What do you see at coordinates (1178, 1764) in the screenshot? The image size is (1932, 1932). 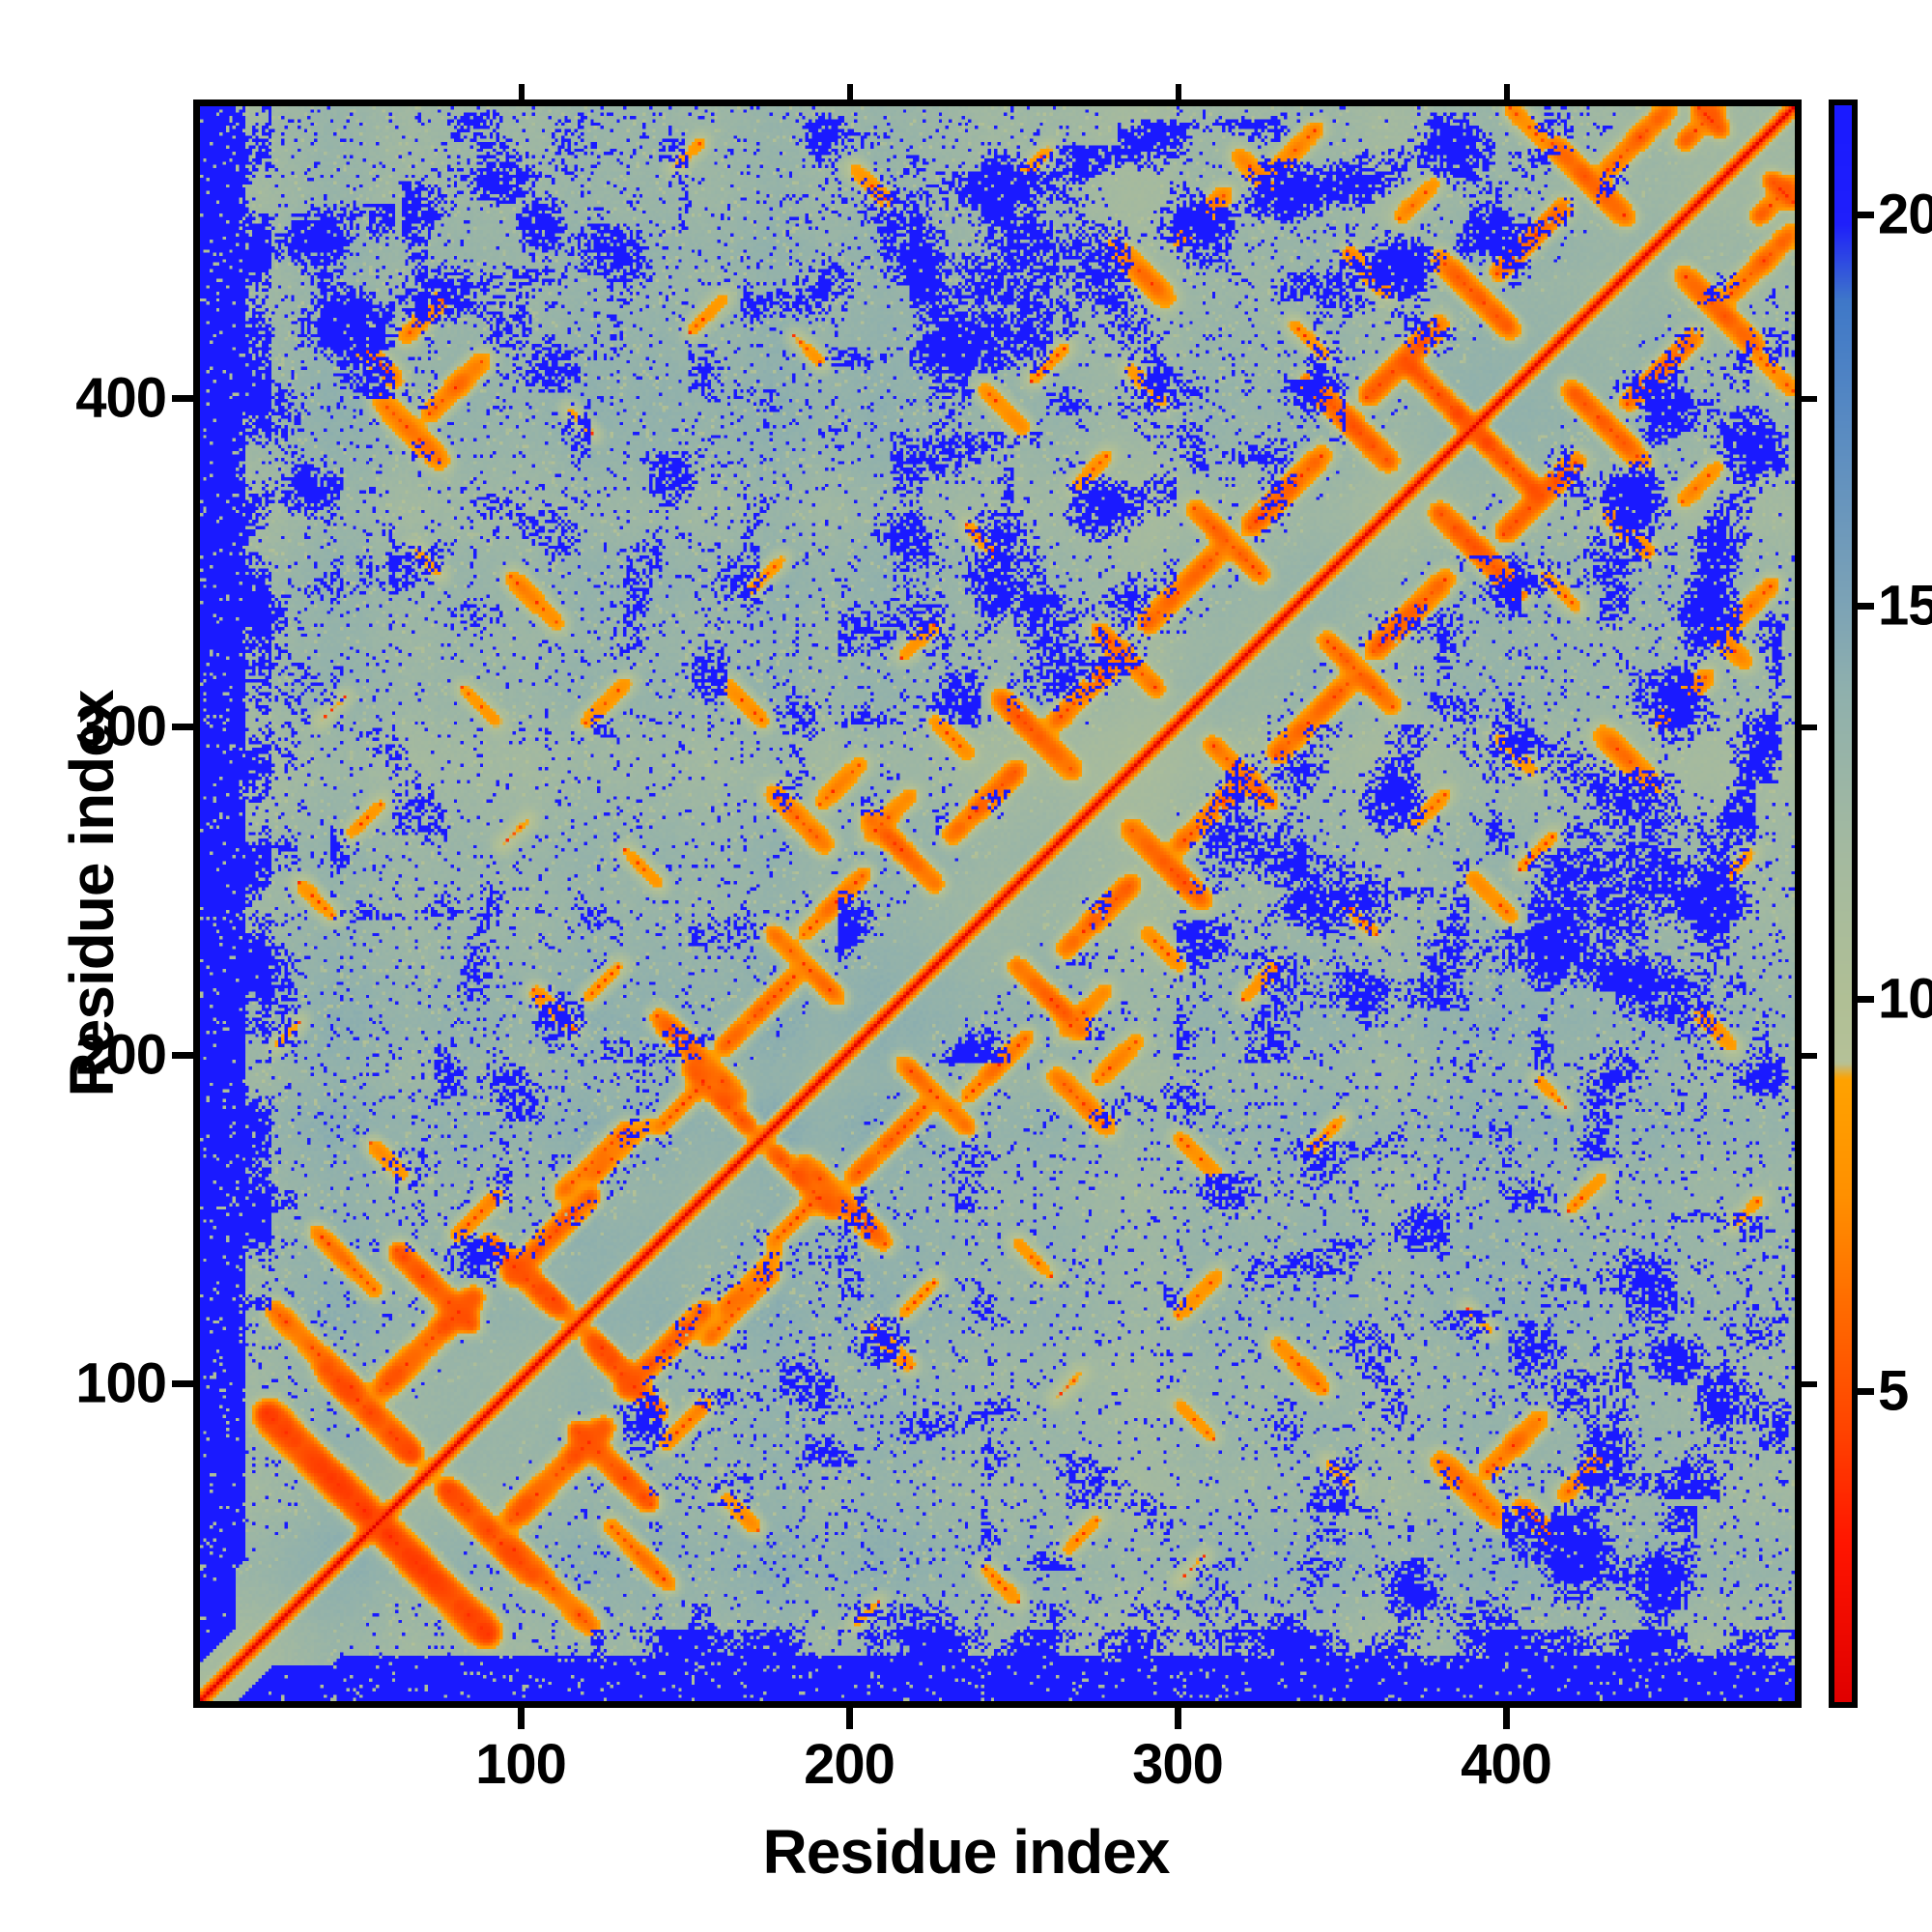 I see `x-ticklabel-300: 300` at bounding box center [1178, 1764].